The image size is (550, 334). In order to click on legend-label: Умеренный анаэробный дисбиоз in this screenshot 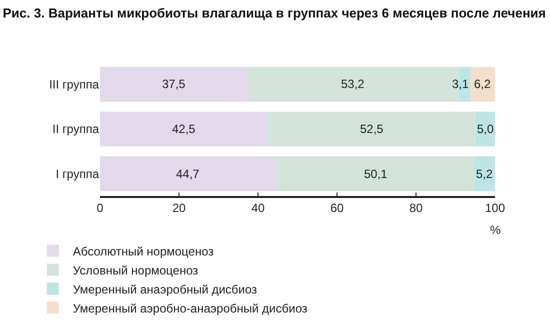, I will do `click(165, 289)`.